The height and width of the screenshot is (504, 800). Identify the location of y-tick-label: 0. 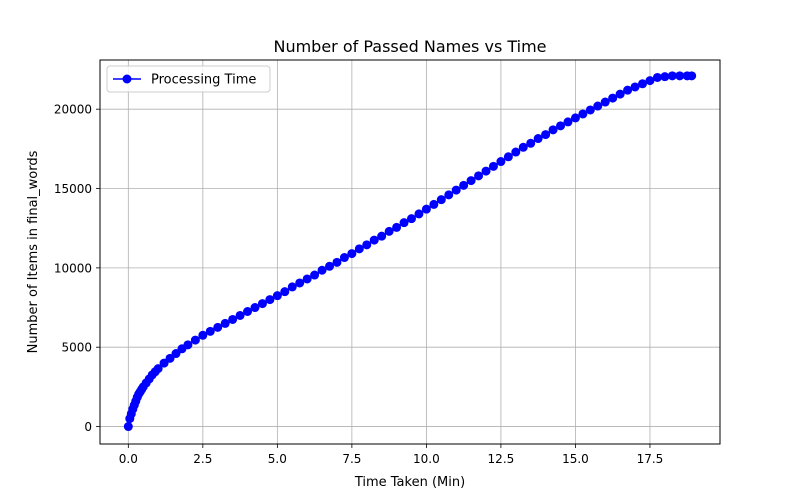
(88, 427).